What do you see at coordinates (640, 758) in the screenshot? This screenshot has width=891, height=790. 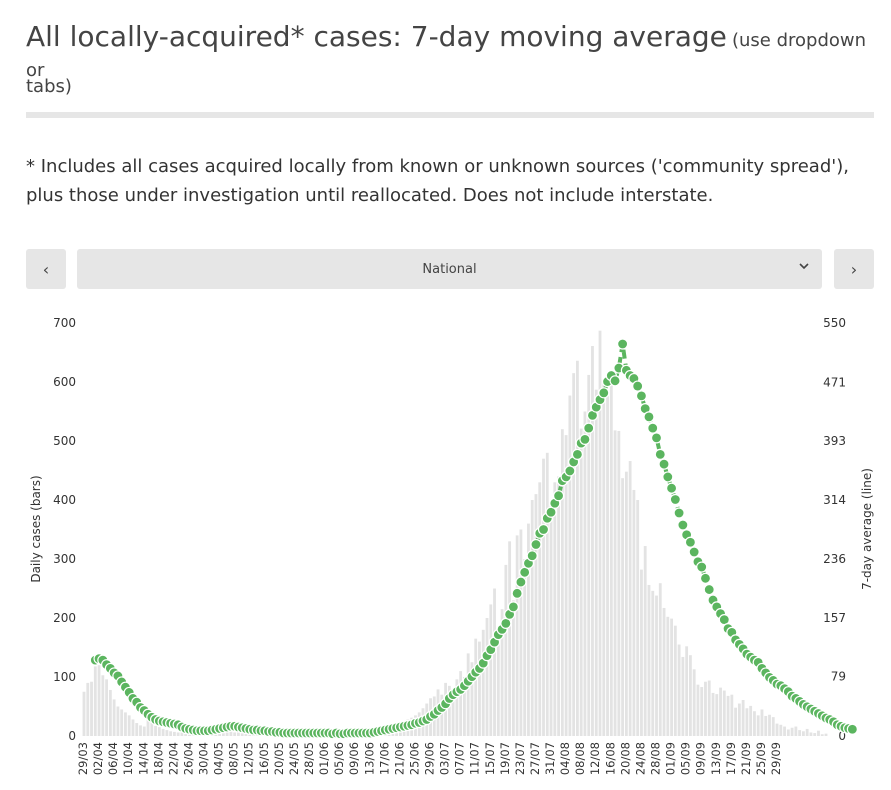 I see `x-tick-label: 24/08` at bounding box center [640, 758].